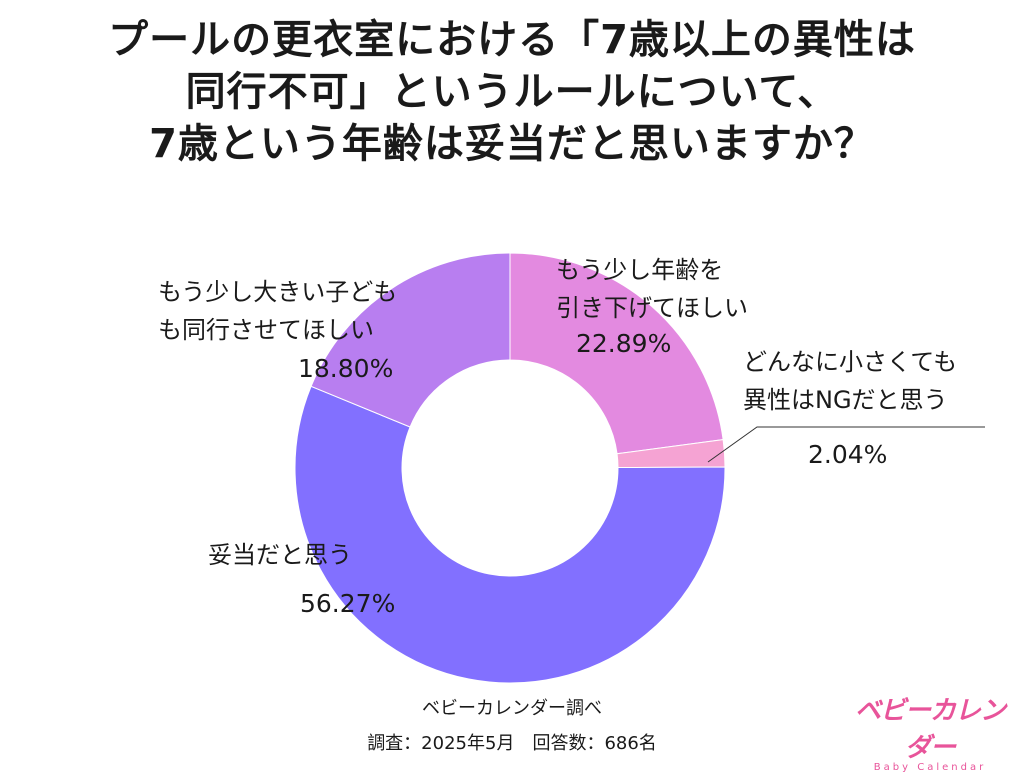 This screenshot has height=773, width=1024. I want to click on brand-logo: ベビーカレンダー Baby Calendar, so click(930, 731).